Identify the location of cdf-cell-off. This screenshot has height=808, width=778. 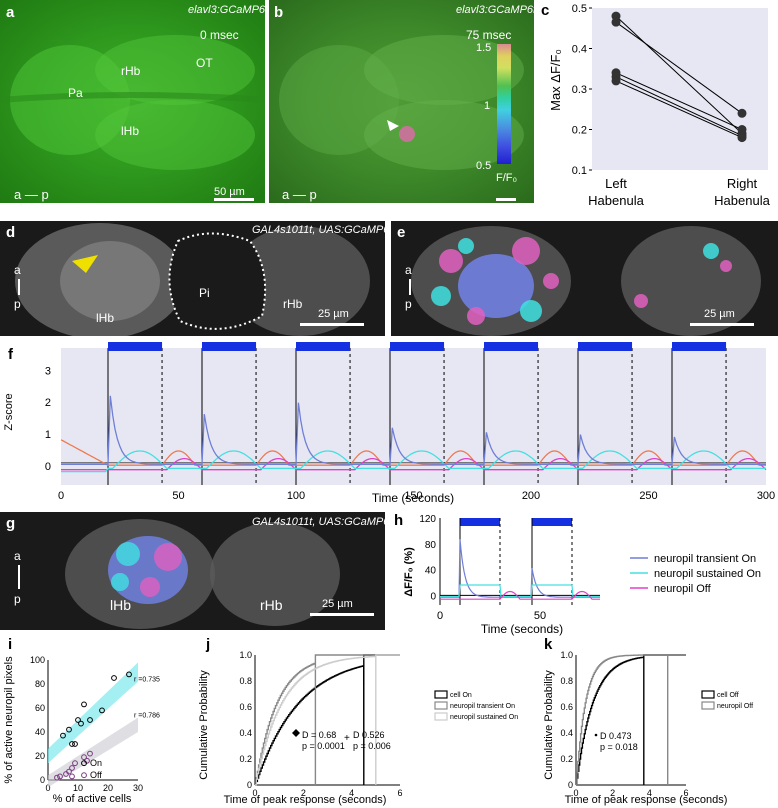
(631, 720).